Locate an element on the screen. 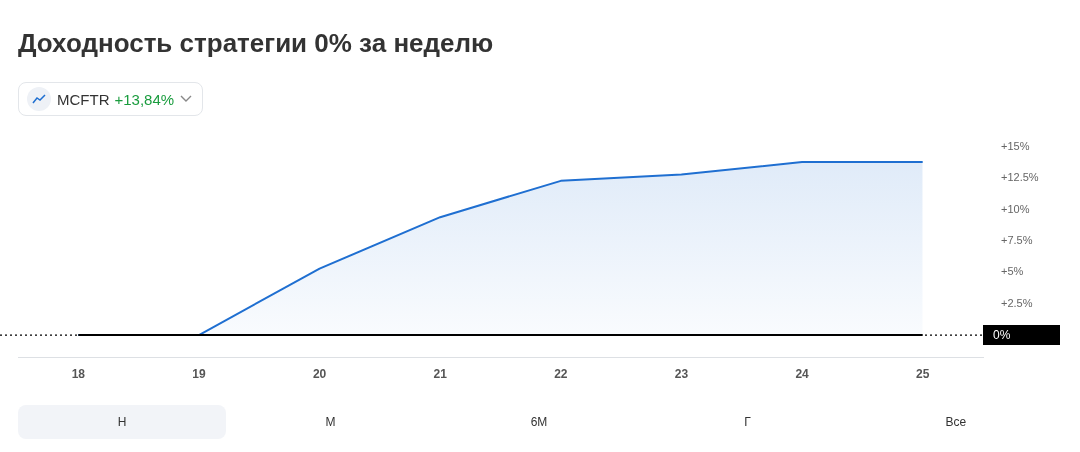  x-tick-label: 22 is located at coordinates (561, 374).